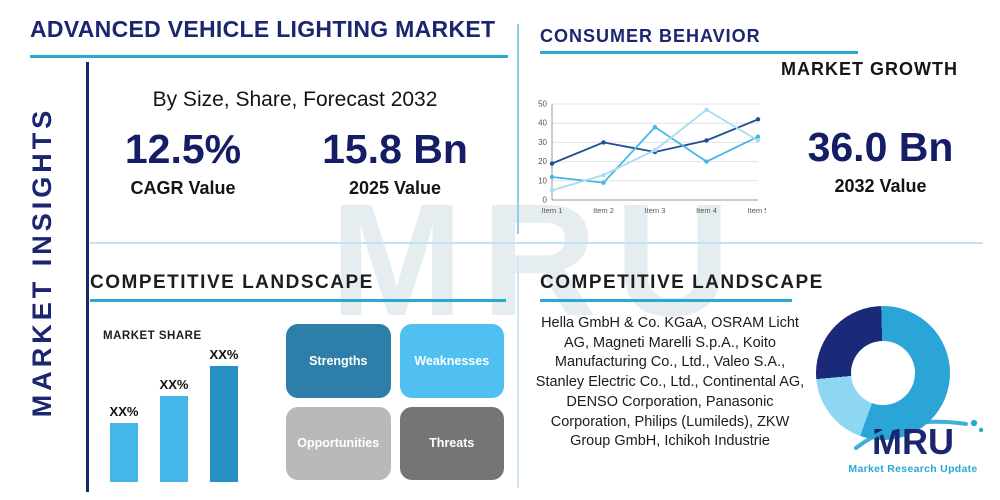  What do you see at coordinates (880, 147) in the screenshot?
I see `value-2032: 36.0 Bn` at bounding box center [880, 147].